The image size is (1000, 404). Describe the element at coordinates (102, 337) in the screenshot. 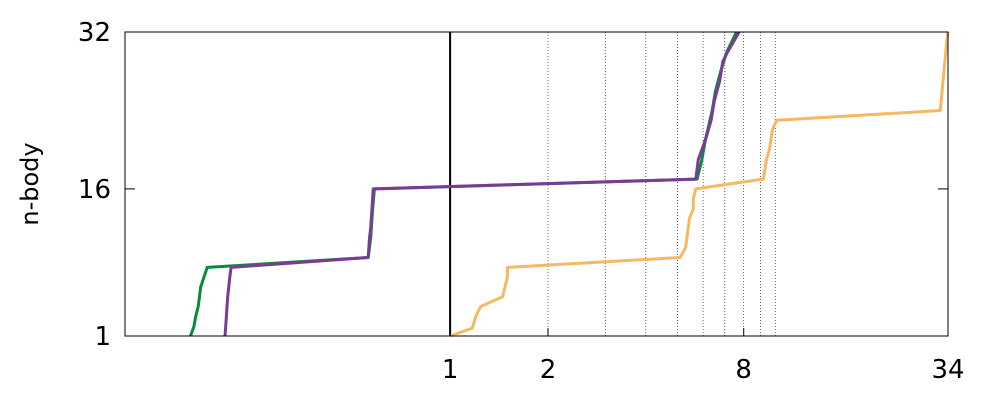

I see `y-tick-label: 1` at that location.